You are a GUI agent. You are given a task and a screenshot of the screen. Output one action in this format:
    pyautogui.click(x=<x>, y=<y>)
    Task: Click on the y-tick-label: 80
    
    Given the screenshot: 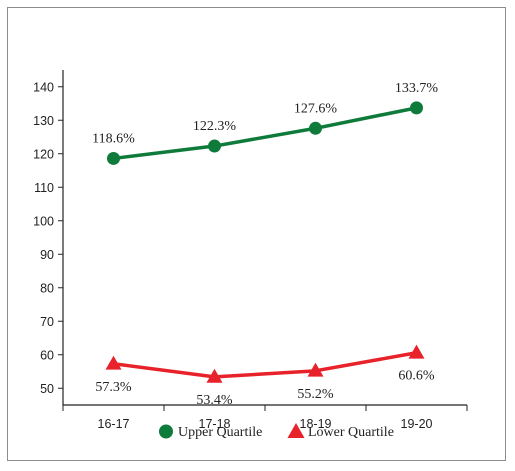 What is the action you would take?
    pyautogui.click(x=47, y=288)
    